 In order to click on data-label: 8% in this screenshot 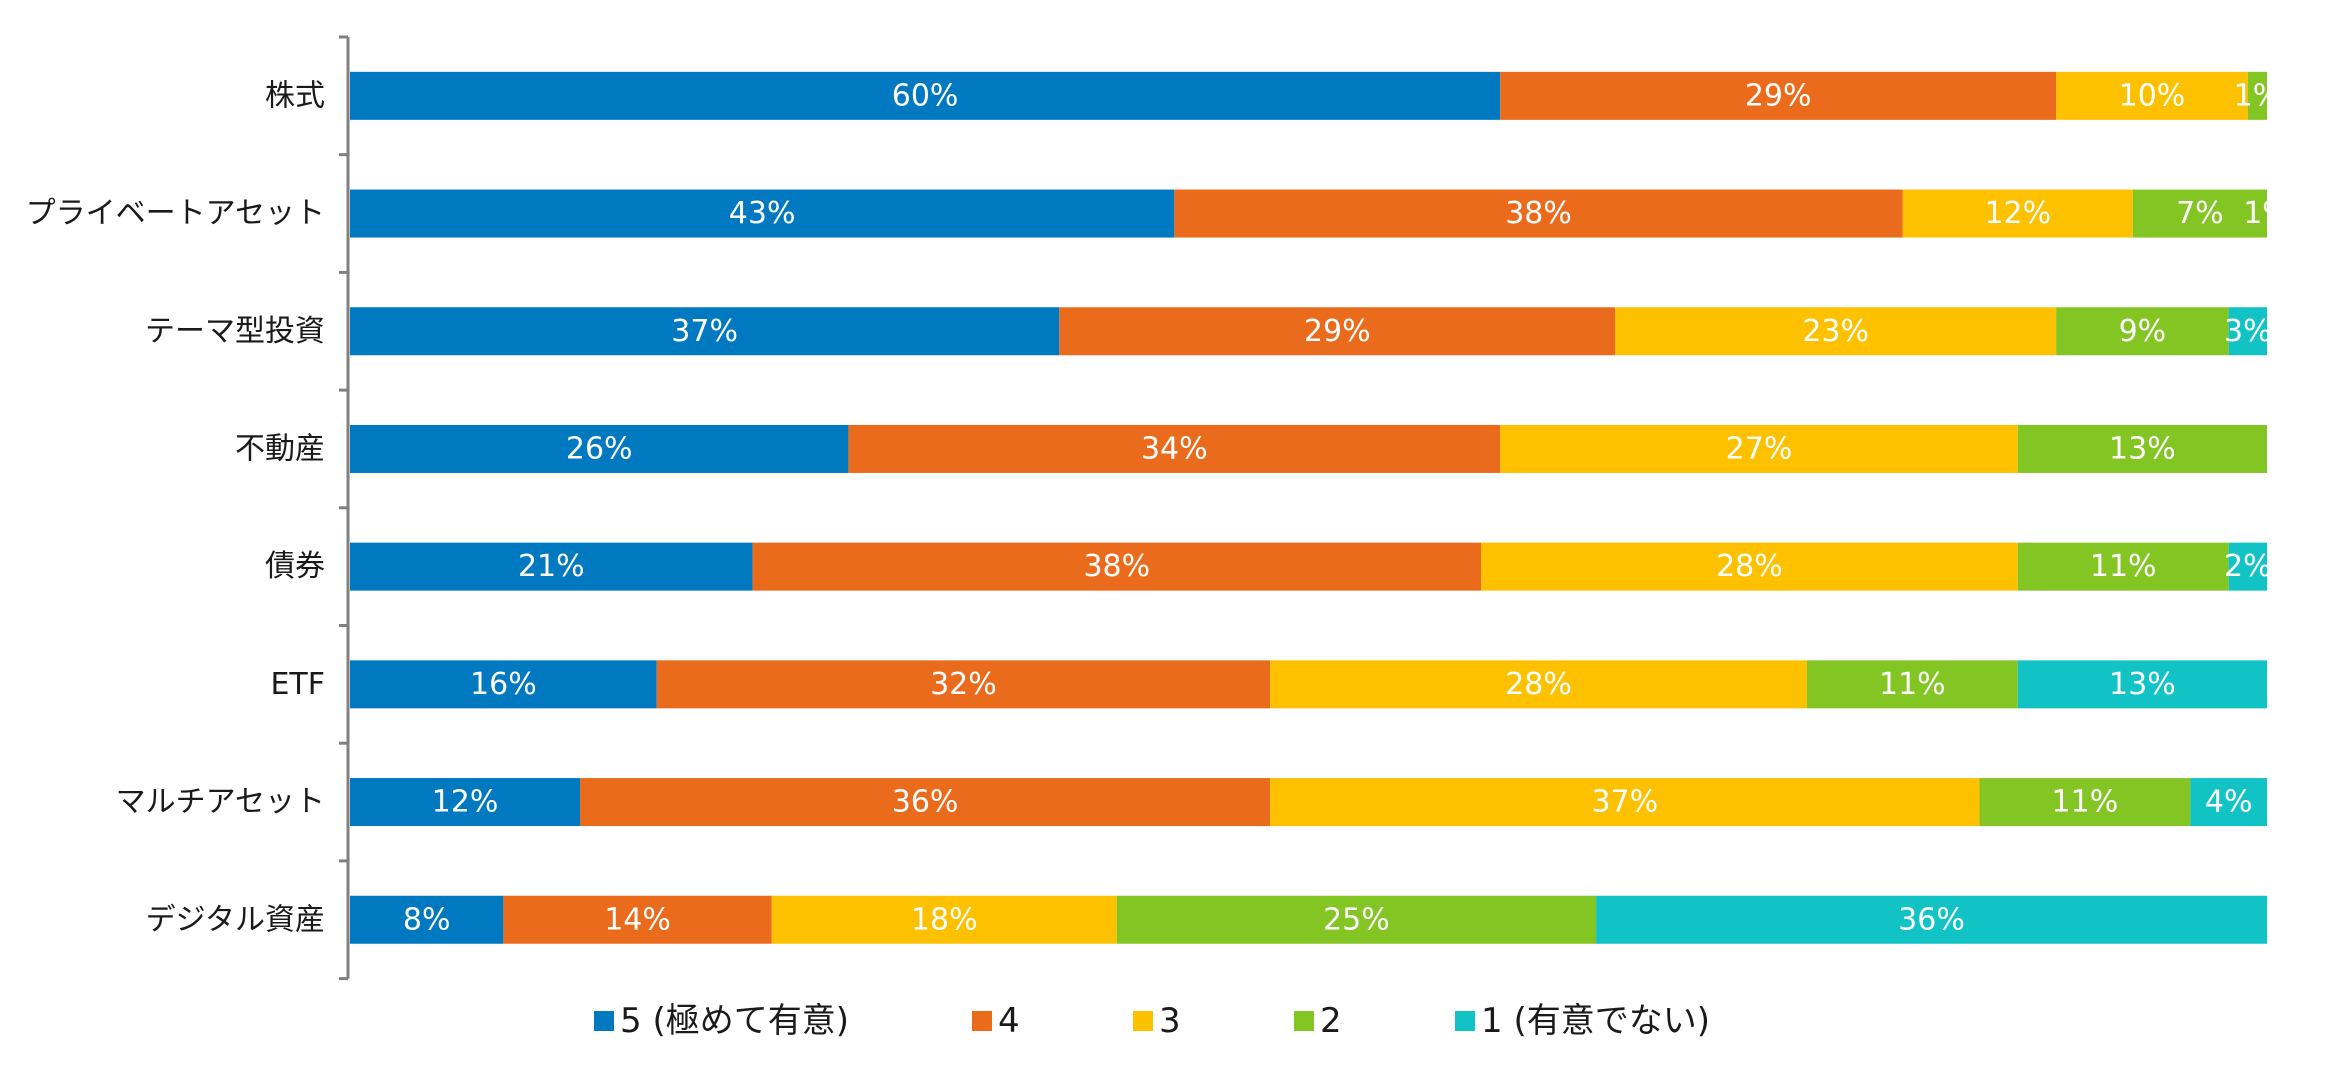, I will do `click(427, 919)`.